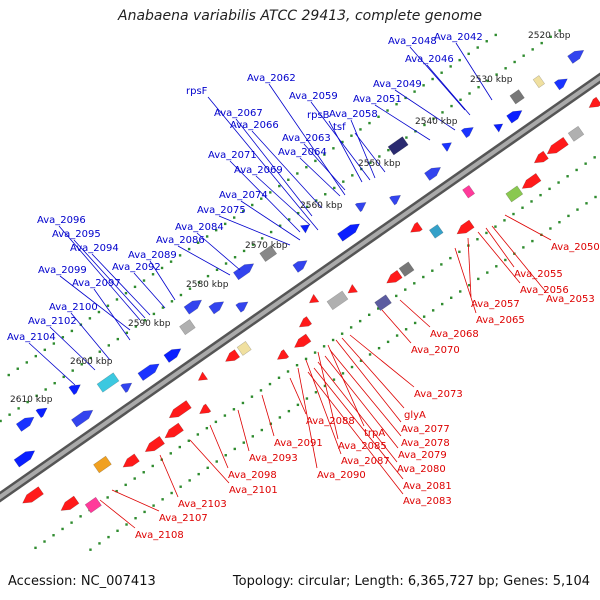  Describe the element at coordinates (238, 113) in the screenshot. I see `forward-gene-label: Ava_2067` at that location.